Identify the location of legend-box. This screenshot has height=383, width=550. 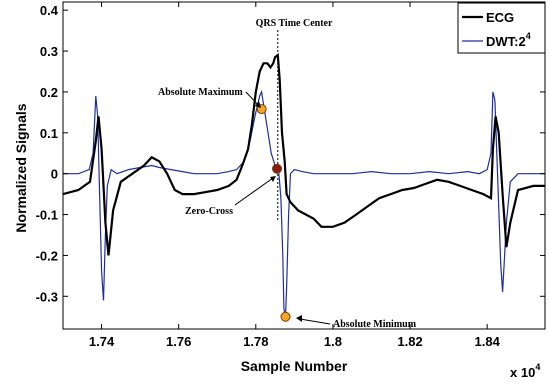
(501, 28).